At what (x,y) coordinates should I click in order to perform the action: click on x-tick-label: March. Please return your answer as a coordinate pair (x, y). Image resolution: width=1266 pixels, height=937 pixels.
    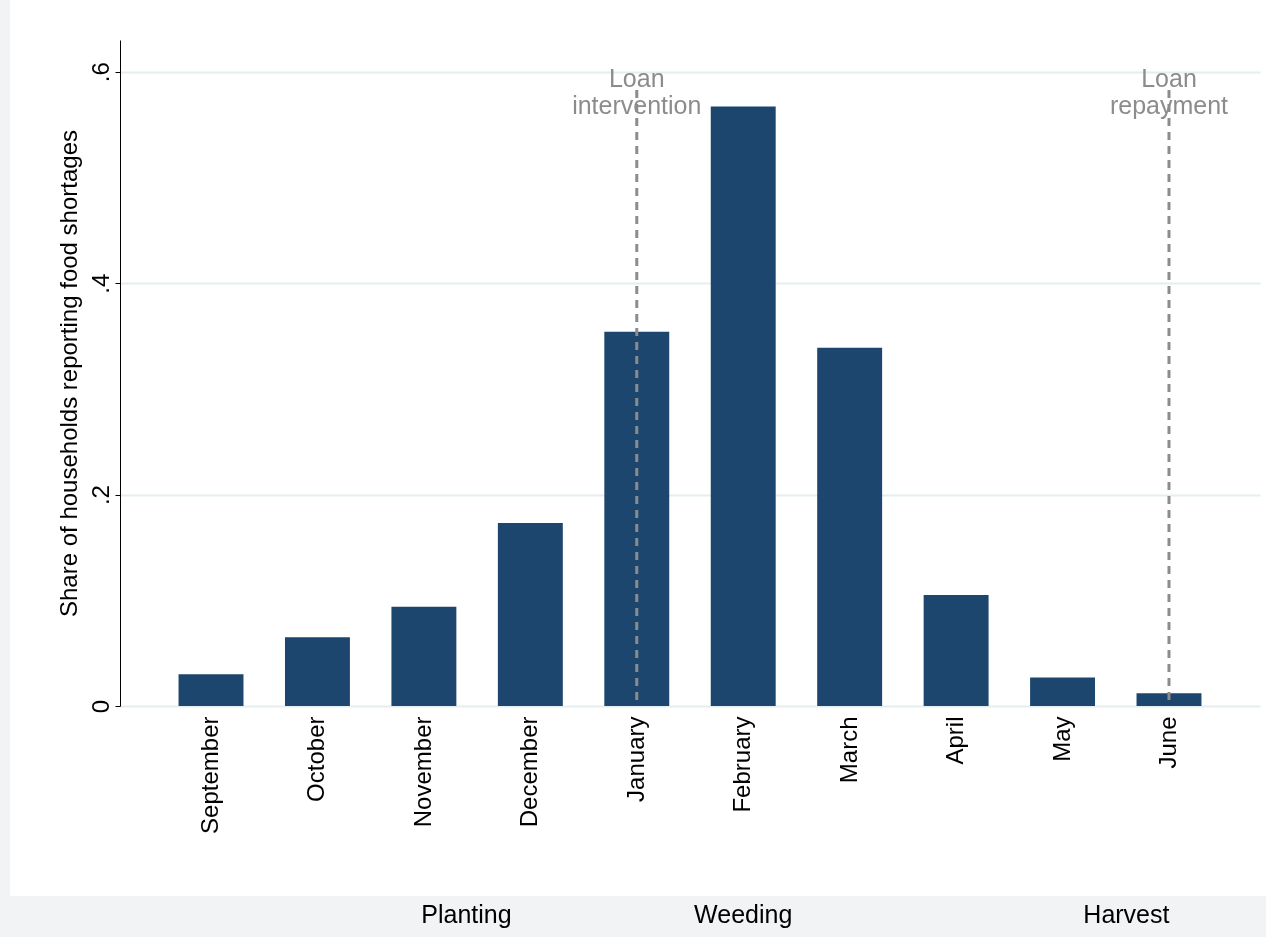
    Looking at the image, I should click on (848, 750).